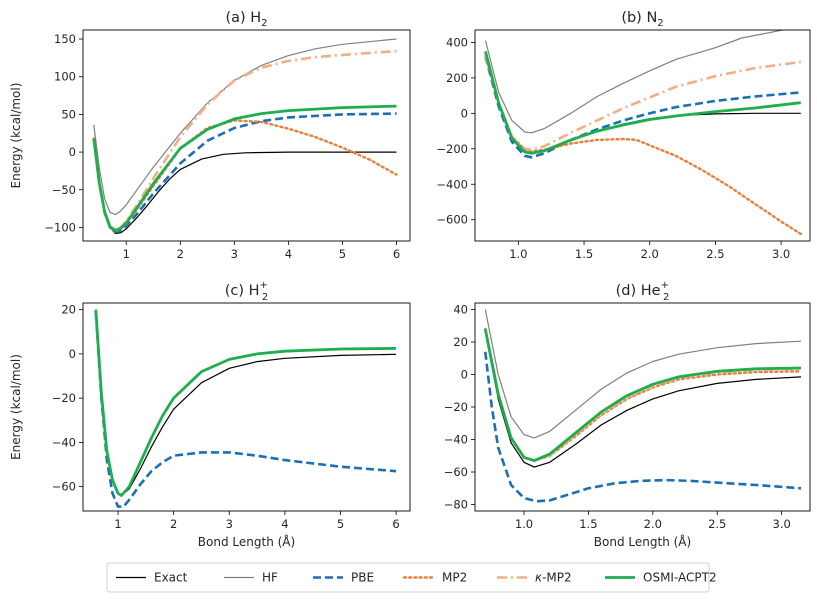  What do you see at coordinates (460, 310) in the screenshot?
I see `y-tick-label: 40` at bounding box center [460, 310].